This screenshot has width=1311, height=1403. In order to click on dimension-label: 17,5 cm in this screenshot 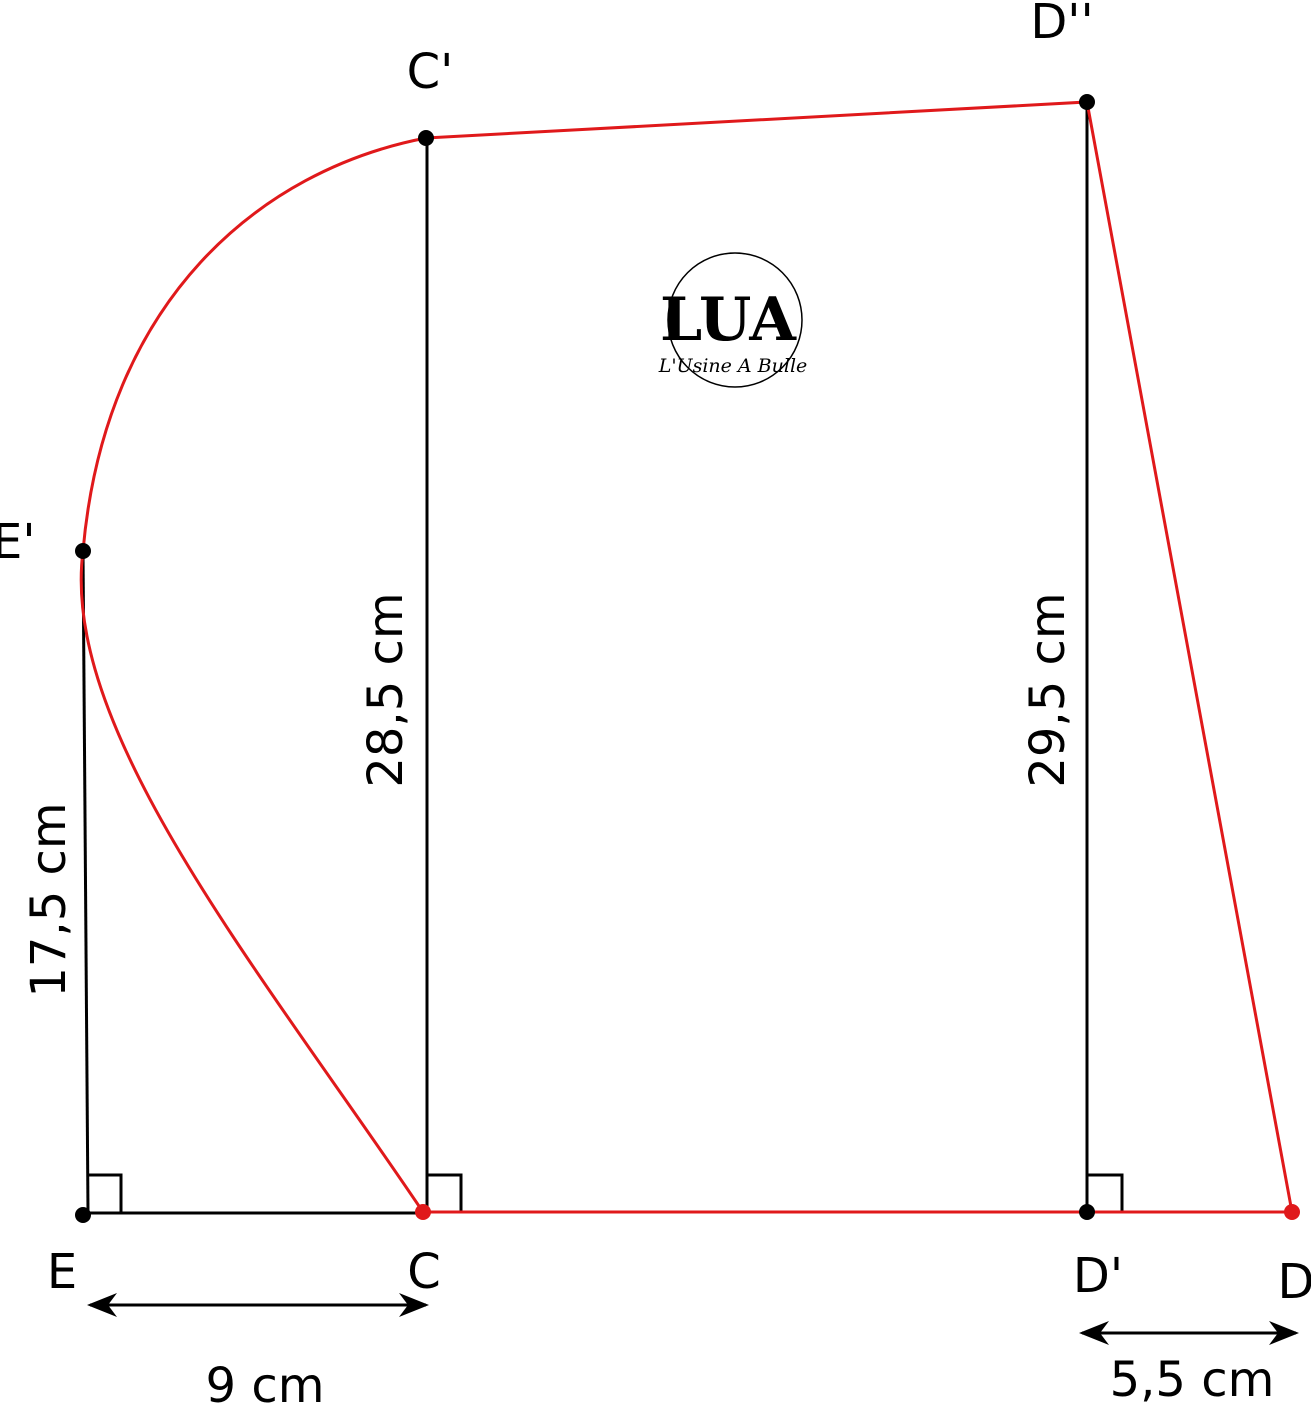, I will do `click(49, 899)`.